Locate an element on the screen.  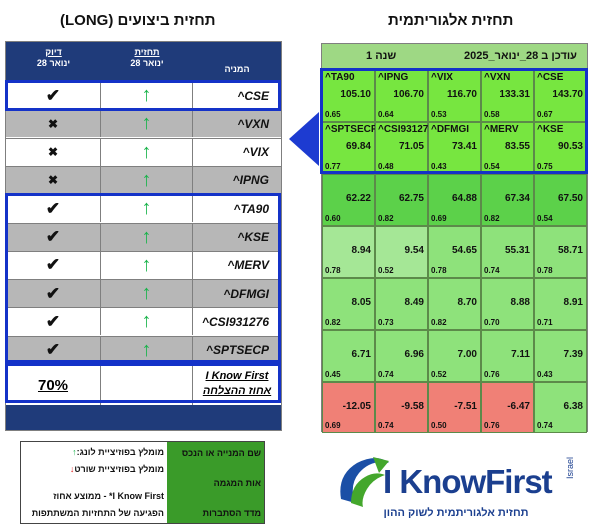
table-row: ✔ ↑ ^SPTSECP is located at coordinates (143, 349).